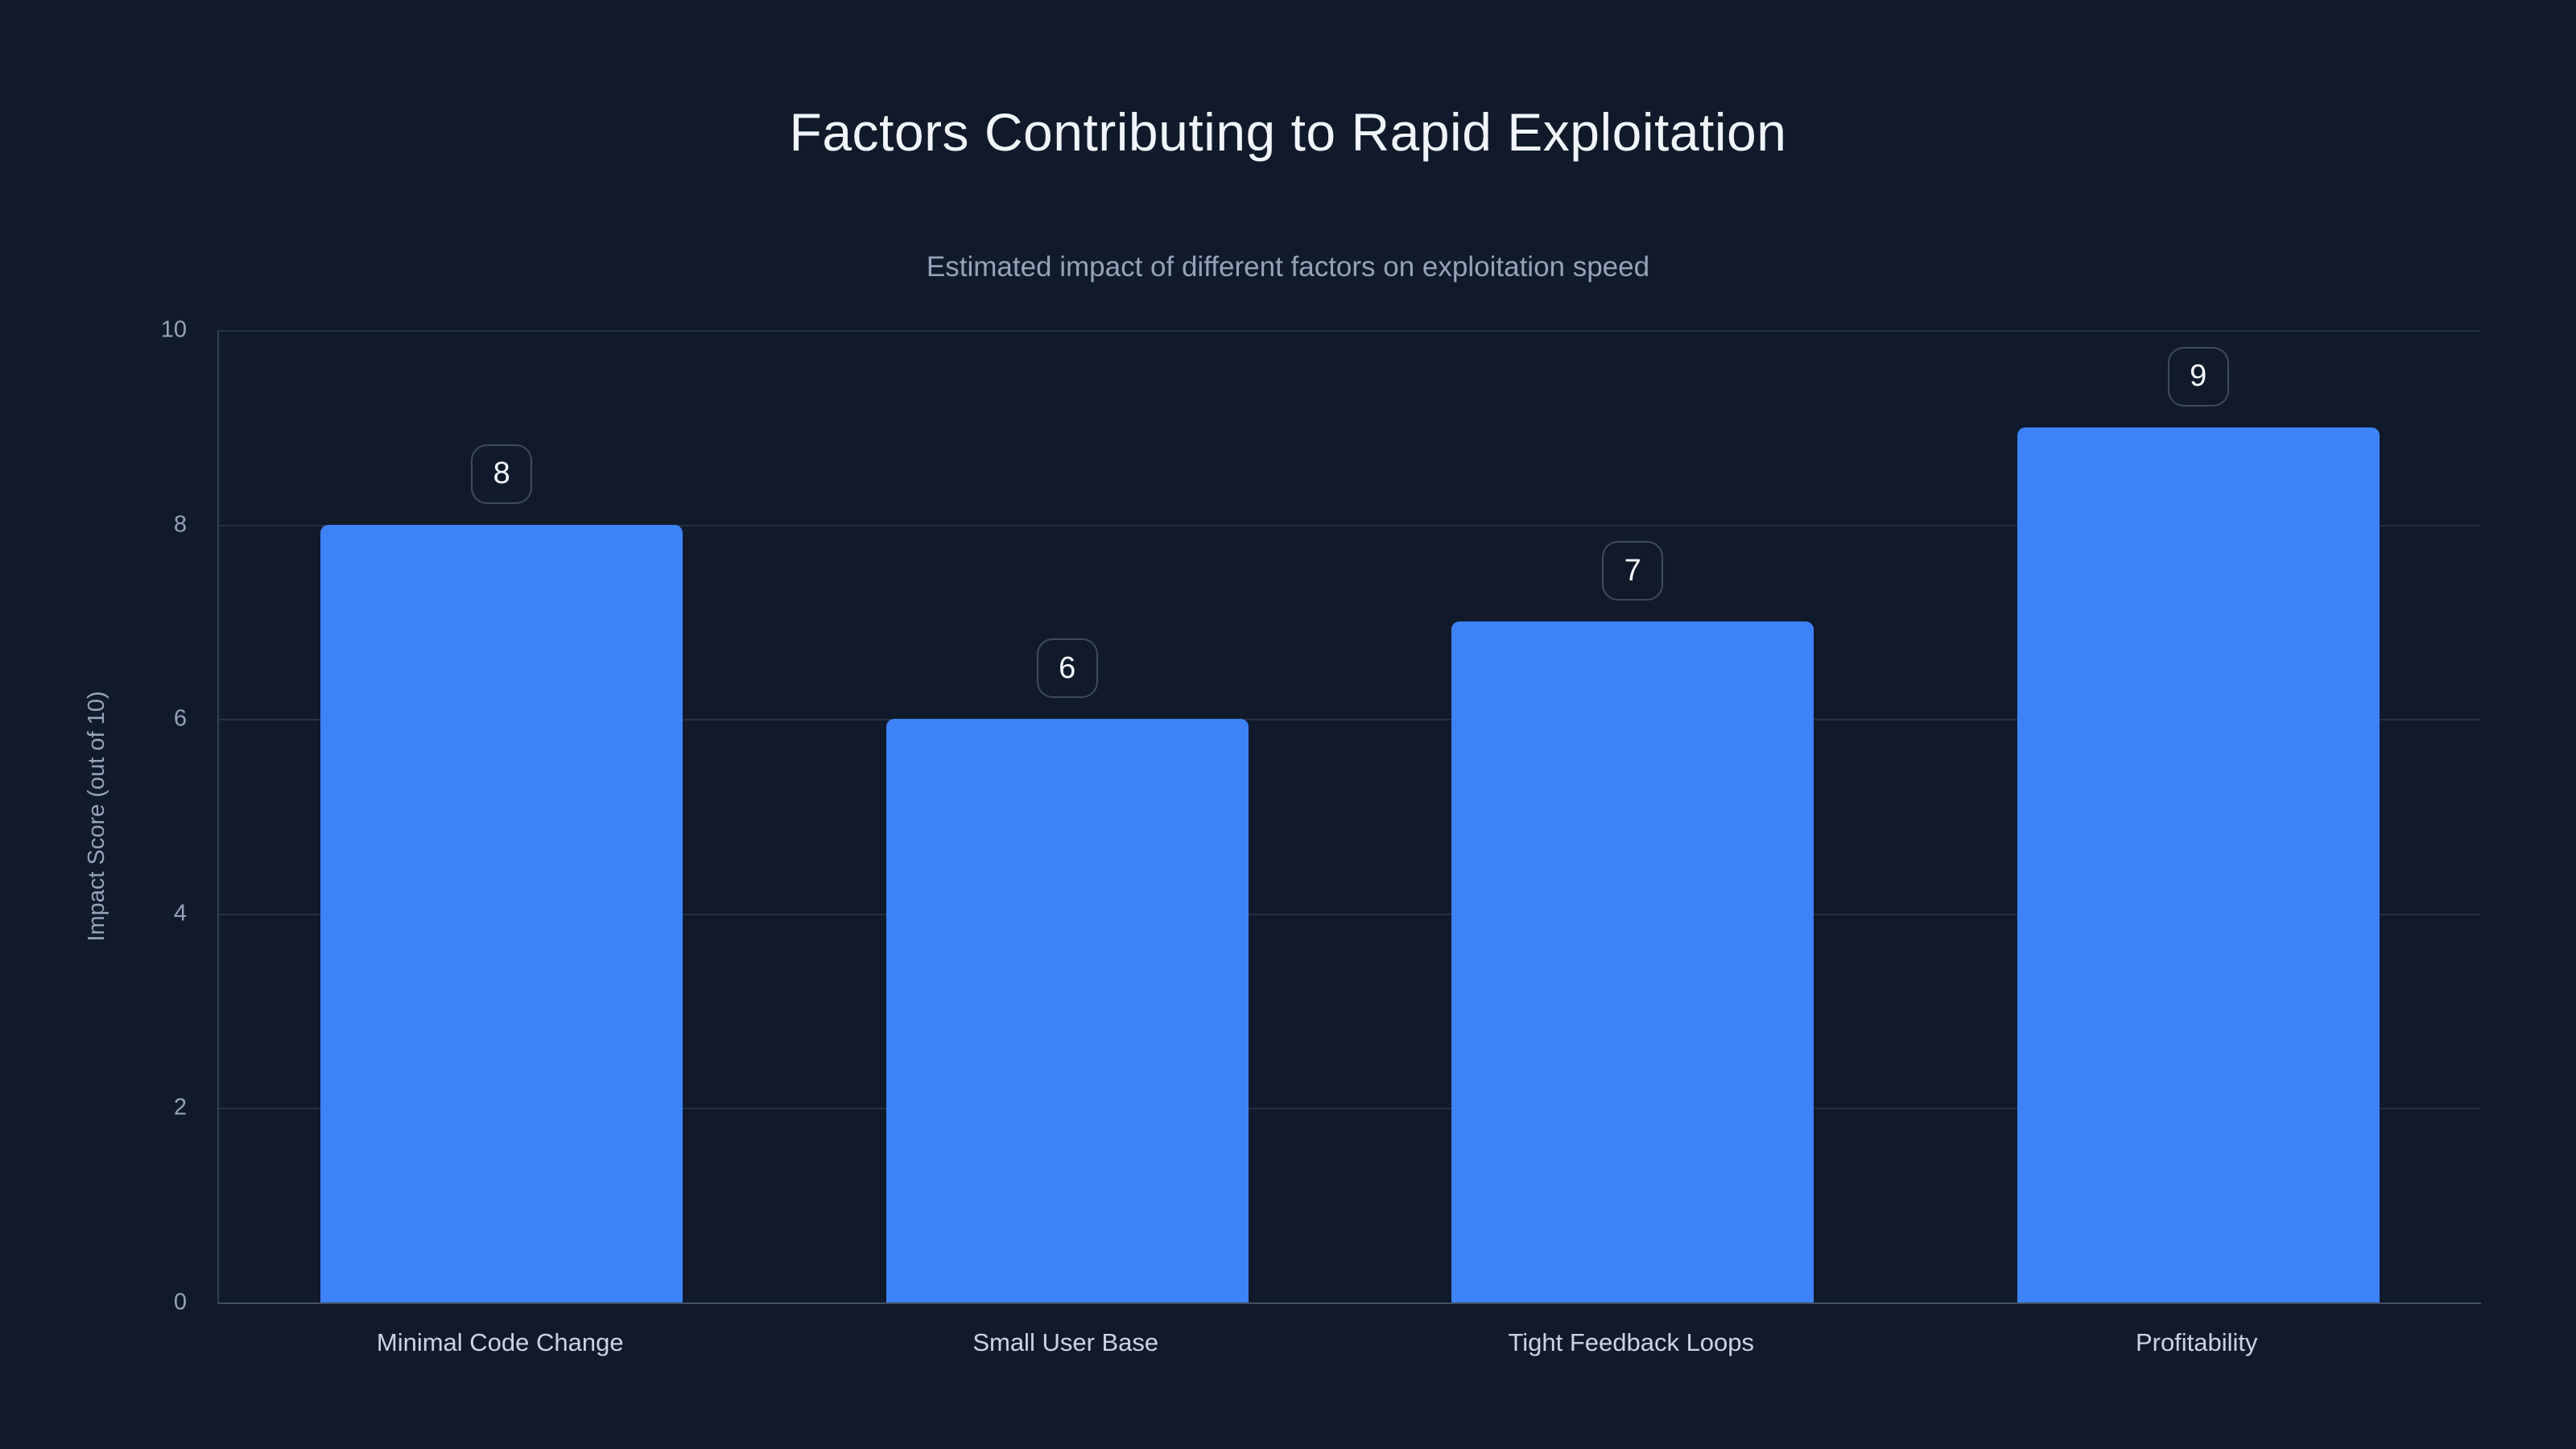  Describe the element at coordinates (2196, 1342) in the screenshot. I see `x-category-label: Profitability` at that location.